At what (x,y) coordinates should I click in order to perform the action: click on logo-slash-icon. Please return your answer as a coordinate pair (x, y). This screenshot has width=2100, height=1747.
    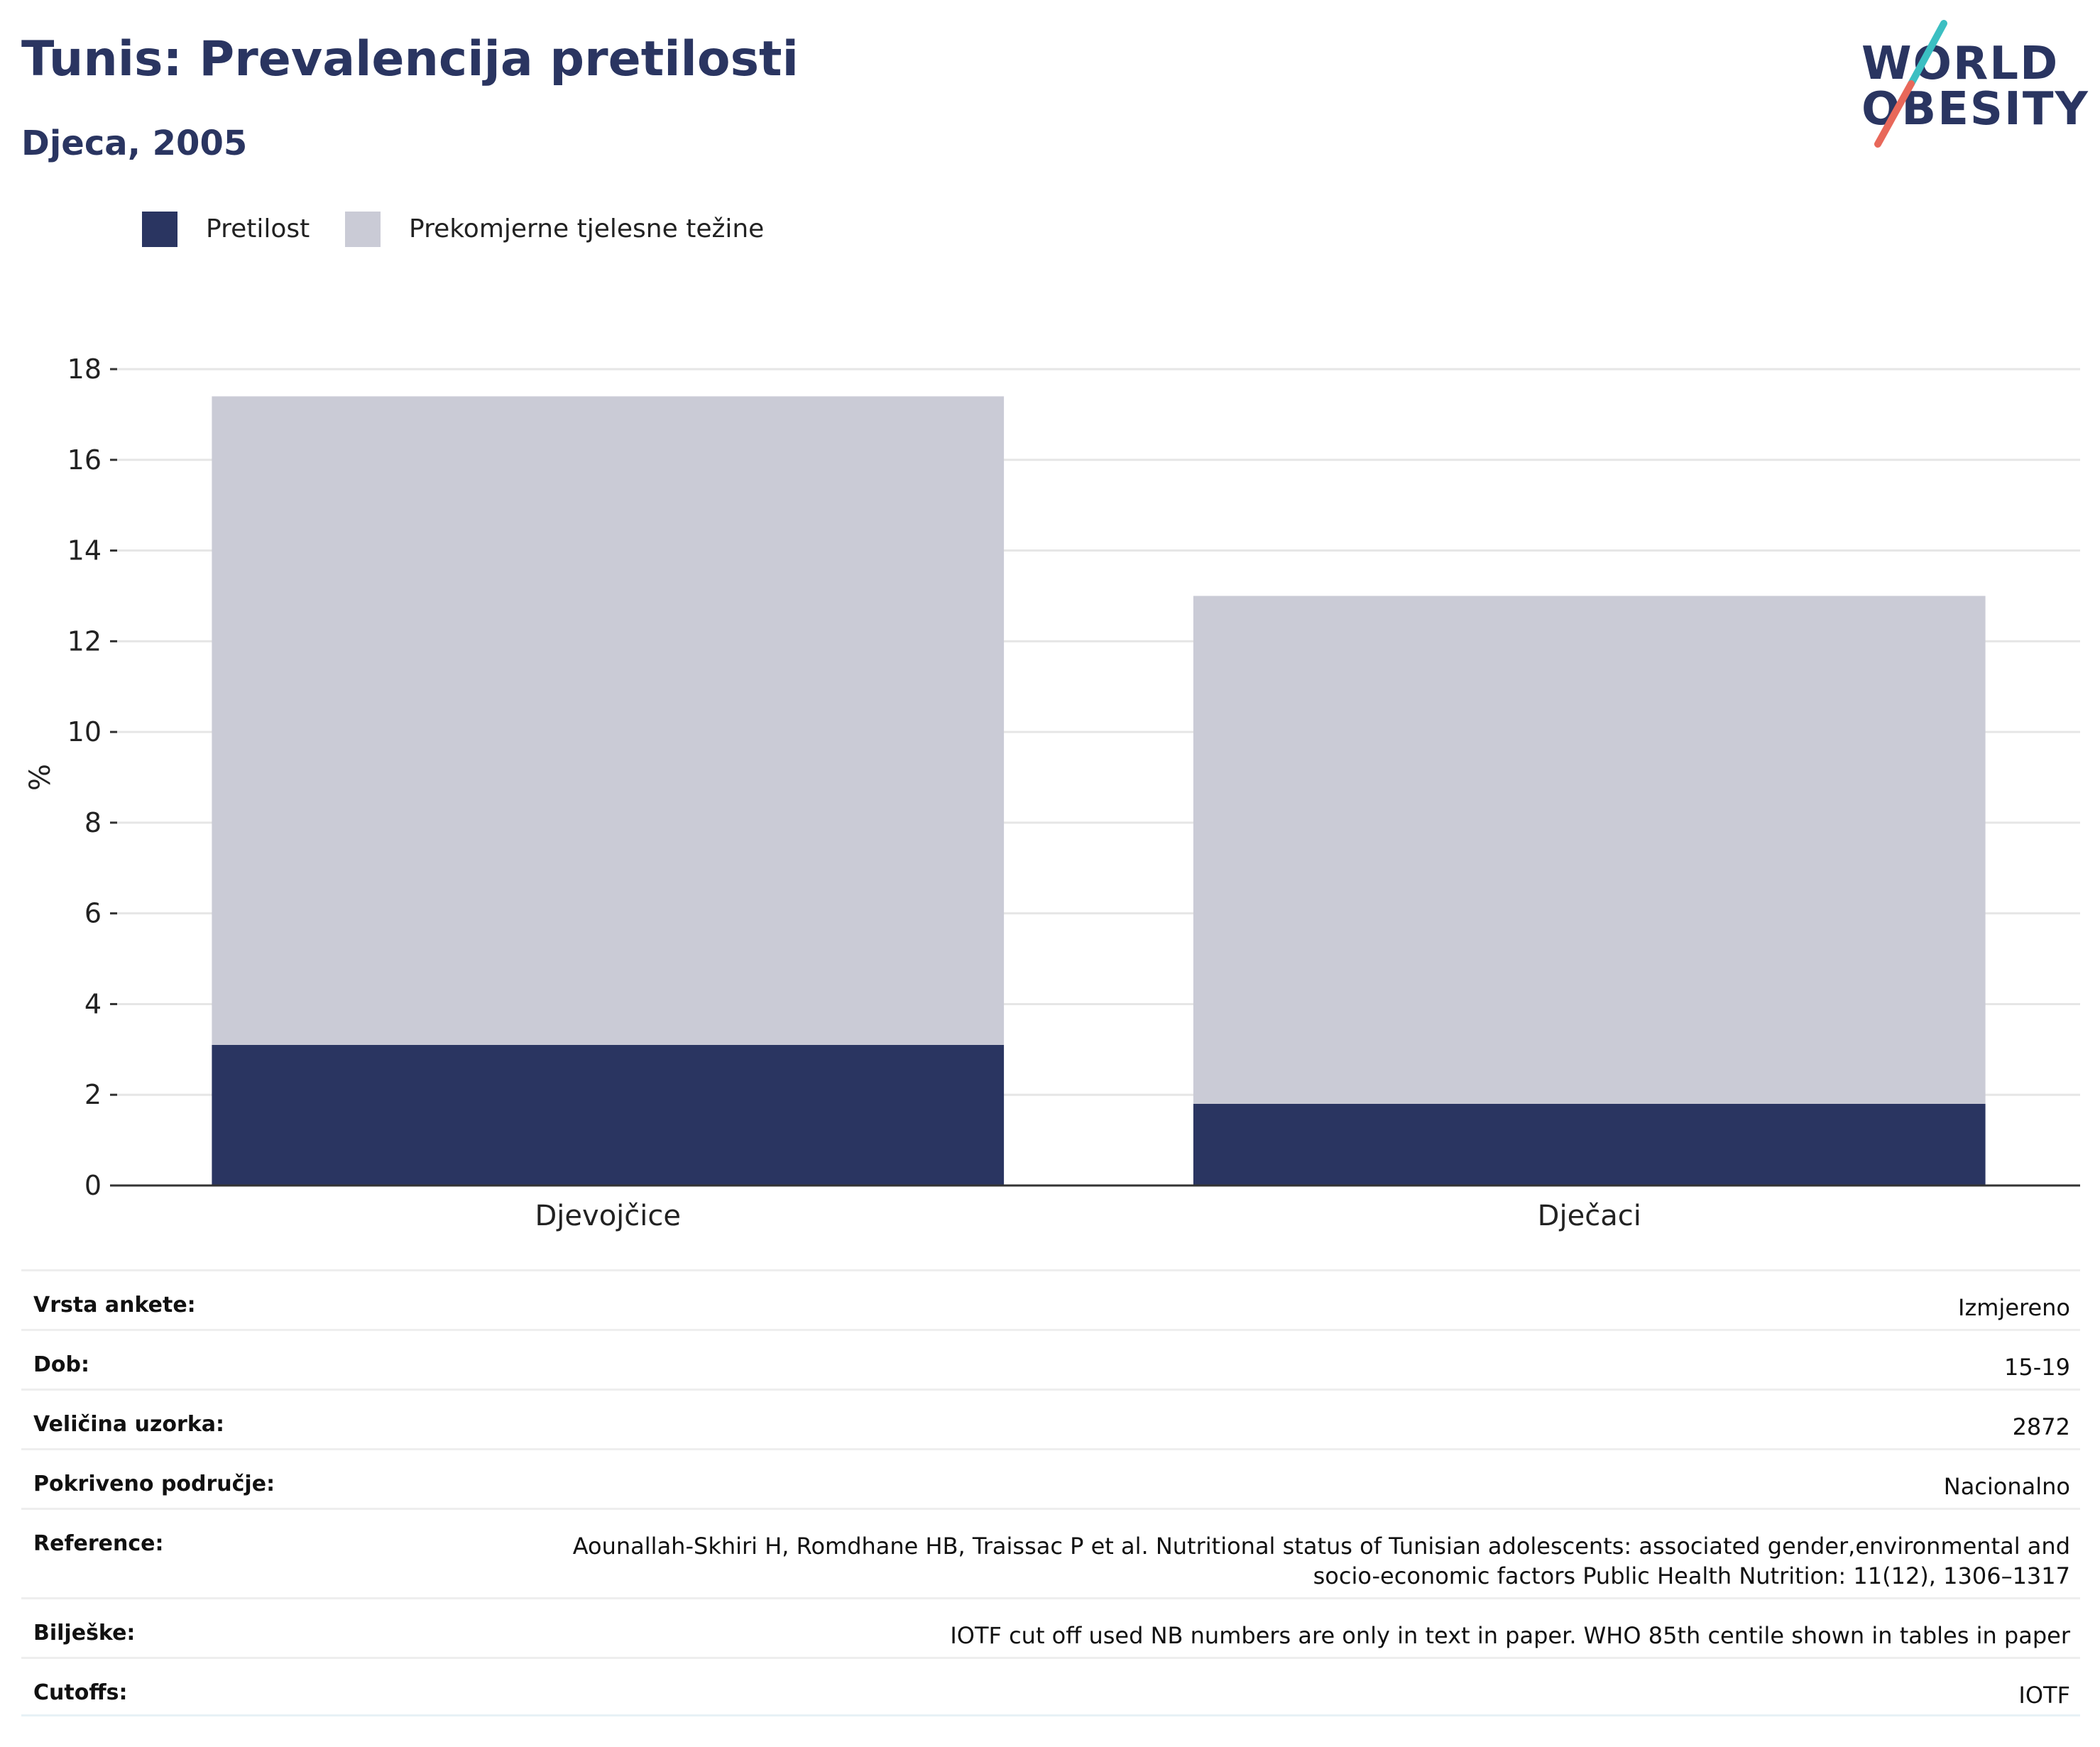
    Looking at the image, I should click on (1910, 84).